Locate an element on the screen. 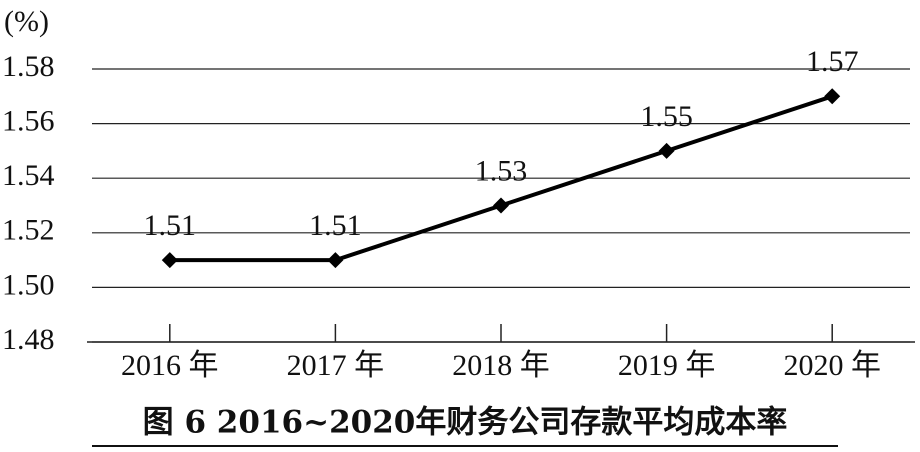 Image resolution: width=920 pixels, height=452 pixels. data-label: 1.57 is located at coordinates (832, 61).